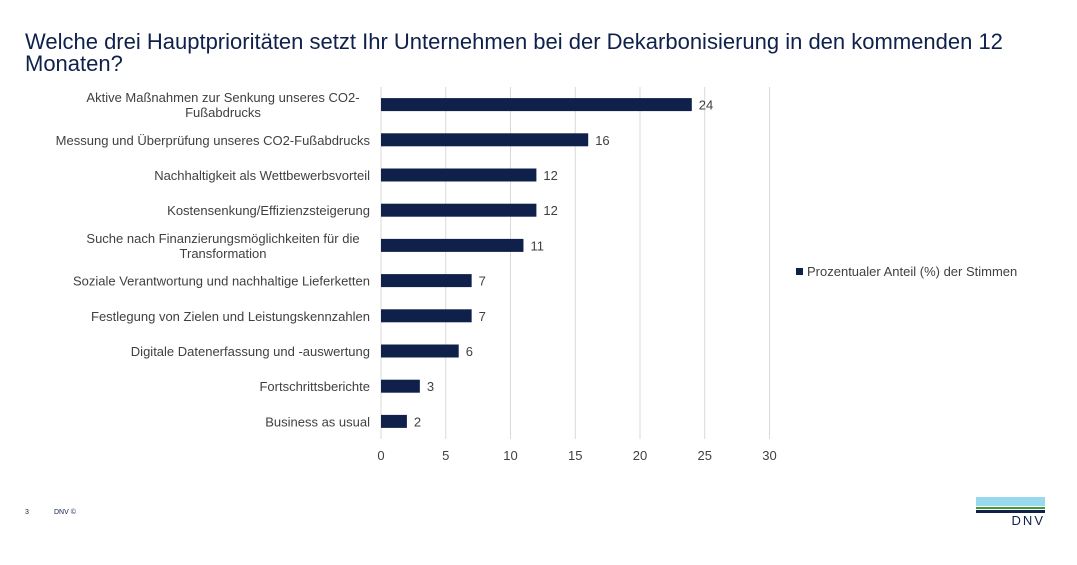 The height and width of the screenshot is (565, 1077). I want to click on data-label: 3, so click(430, 386).